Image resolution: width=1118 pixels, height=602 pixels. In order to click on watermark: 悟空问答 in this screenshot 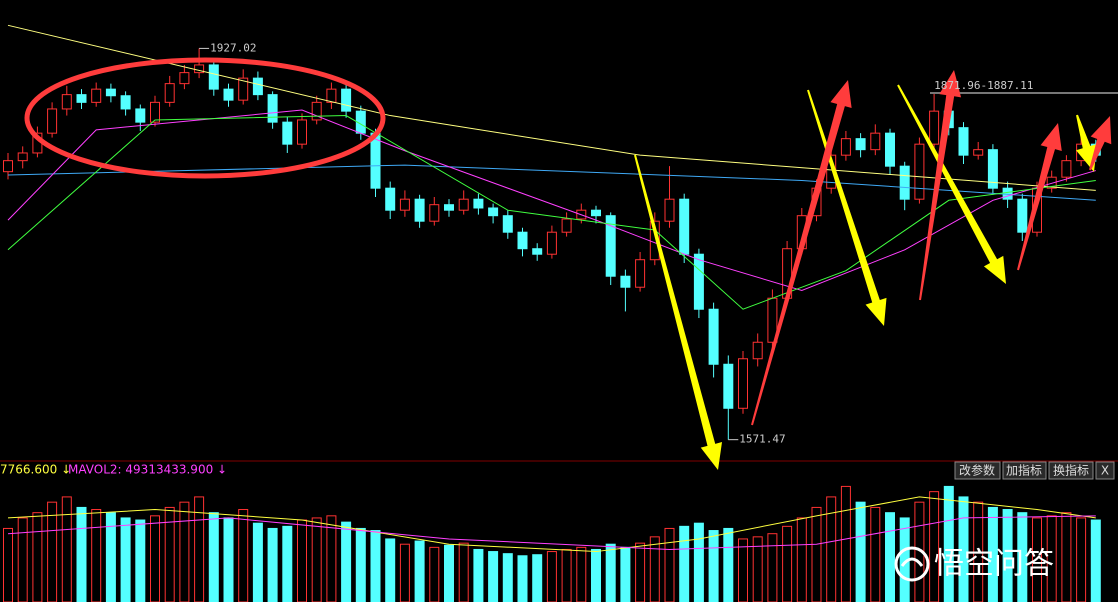, I will do `click(974, 564)`.